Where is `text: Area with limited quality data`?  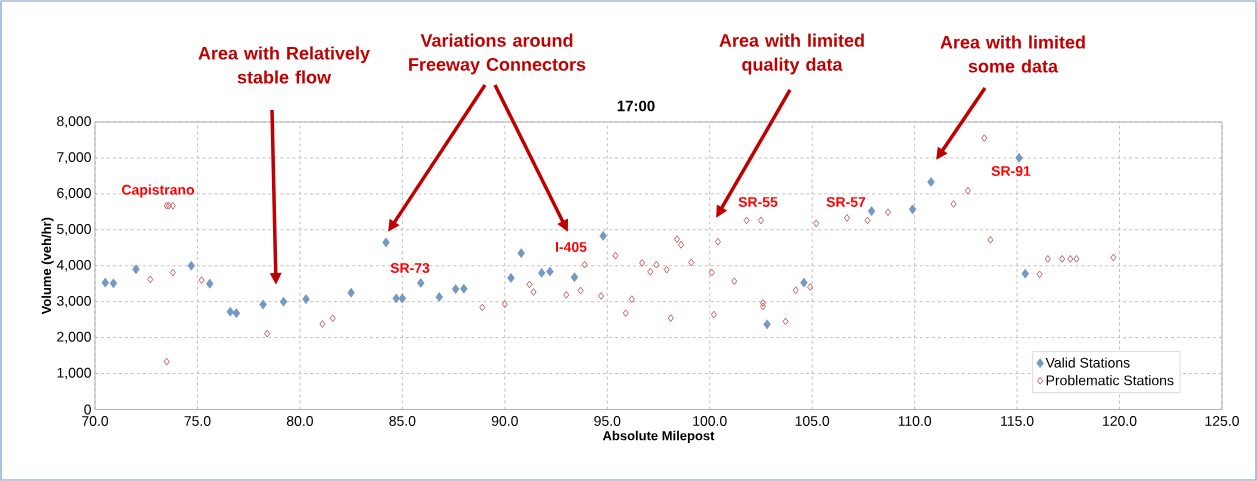 text: Area with limited quality data is located at coordinates (791, 54).